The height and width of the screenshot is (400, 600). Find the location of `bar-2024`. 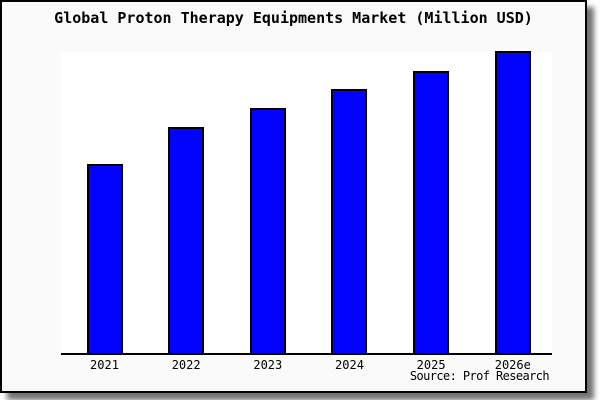

bar-2024 is located at coordinates (349, 221).